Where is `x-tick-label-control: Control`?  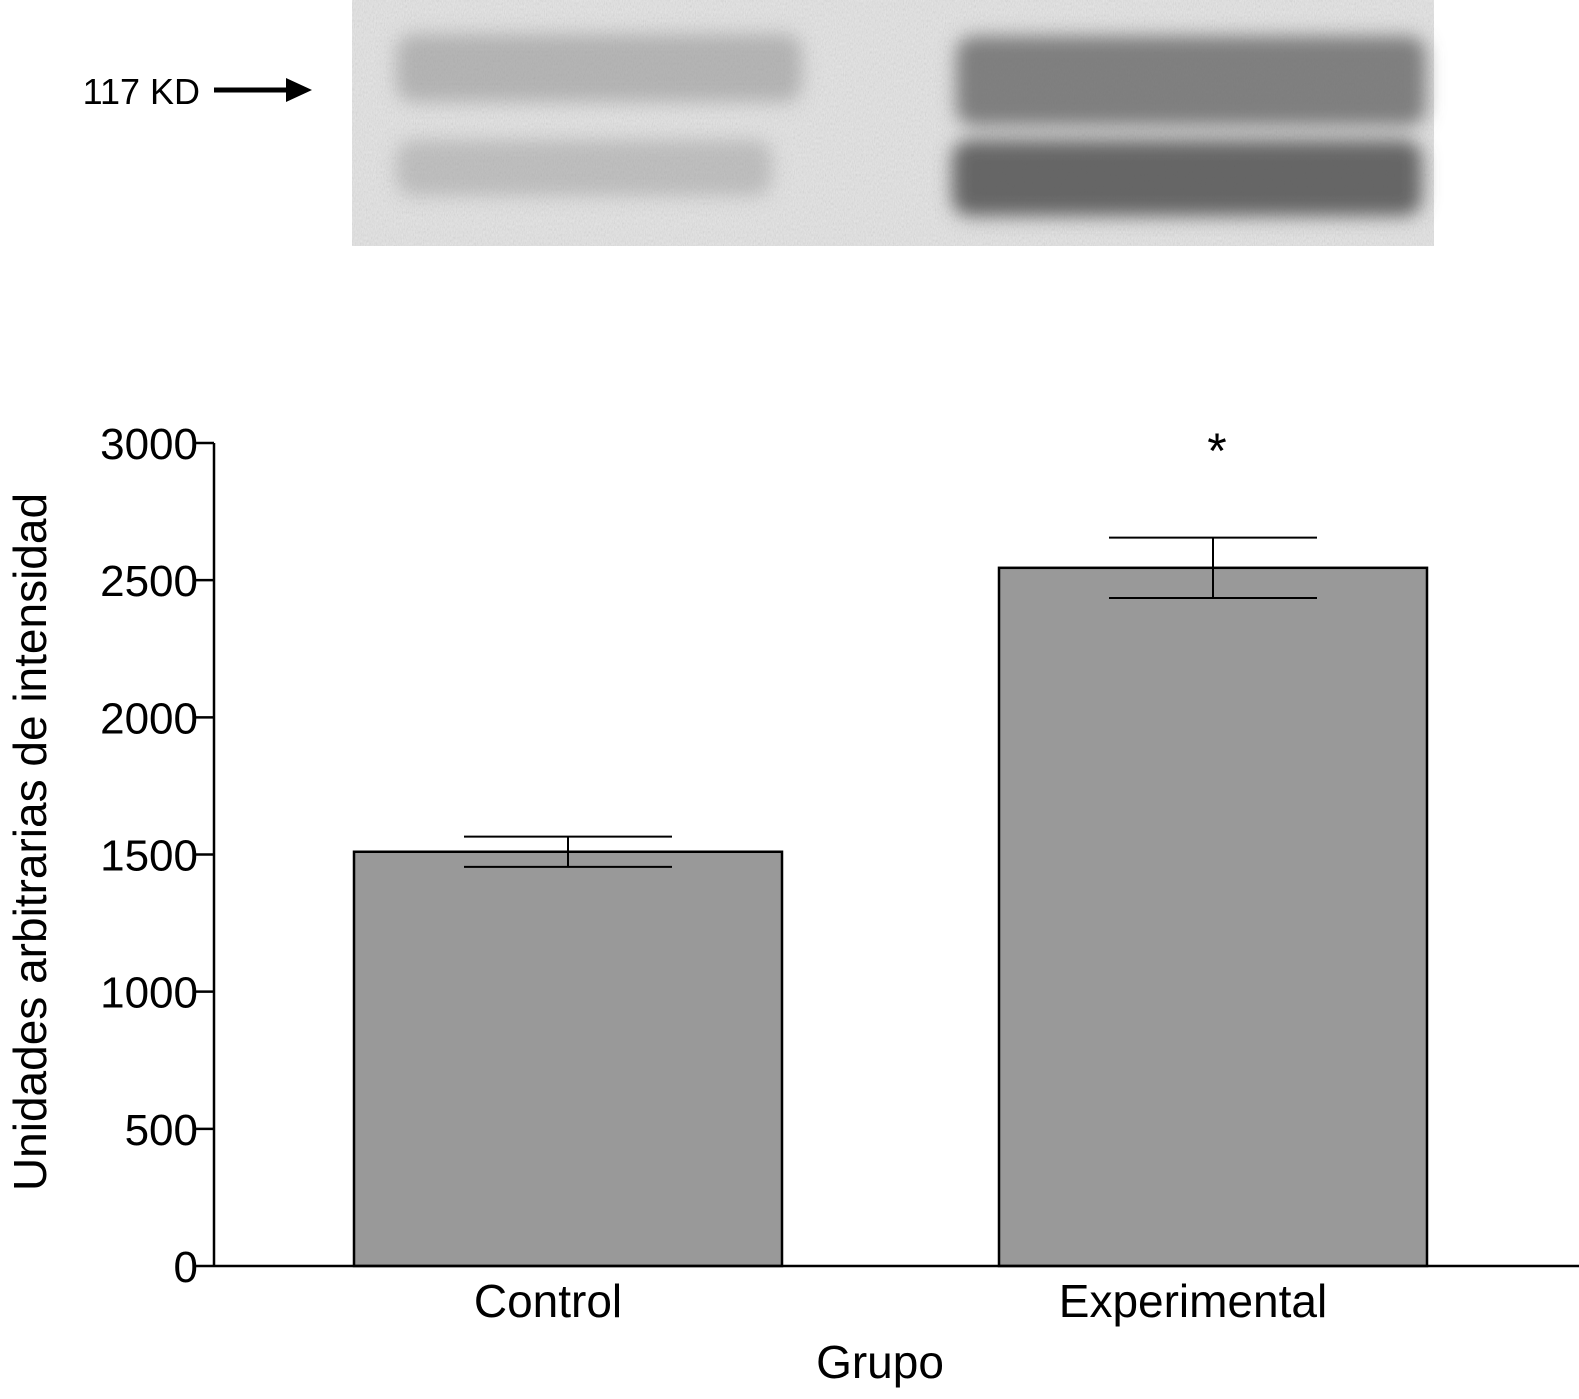
x-tick-label-control: Control is located at coordinates (548, 1301).